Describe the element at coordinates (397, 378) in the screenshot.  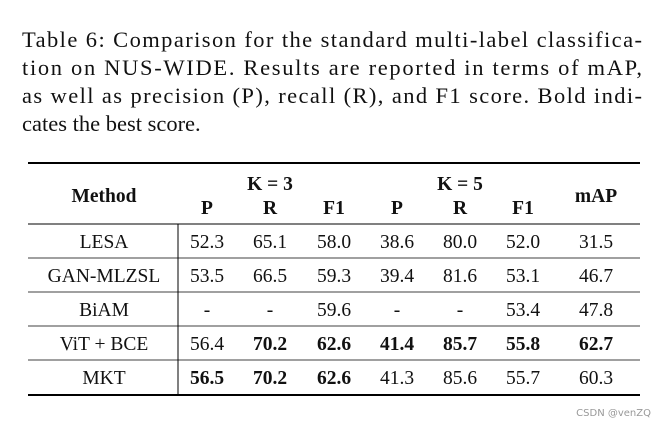
I see `value-cell: 41.3` at that location.